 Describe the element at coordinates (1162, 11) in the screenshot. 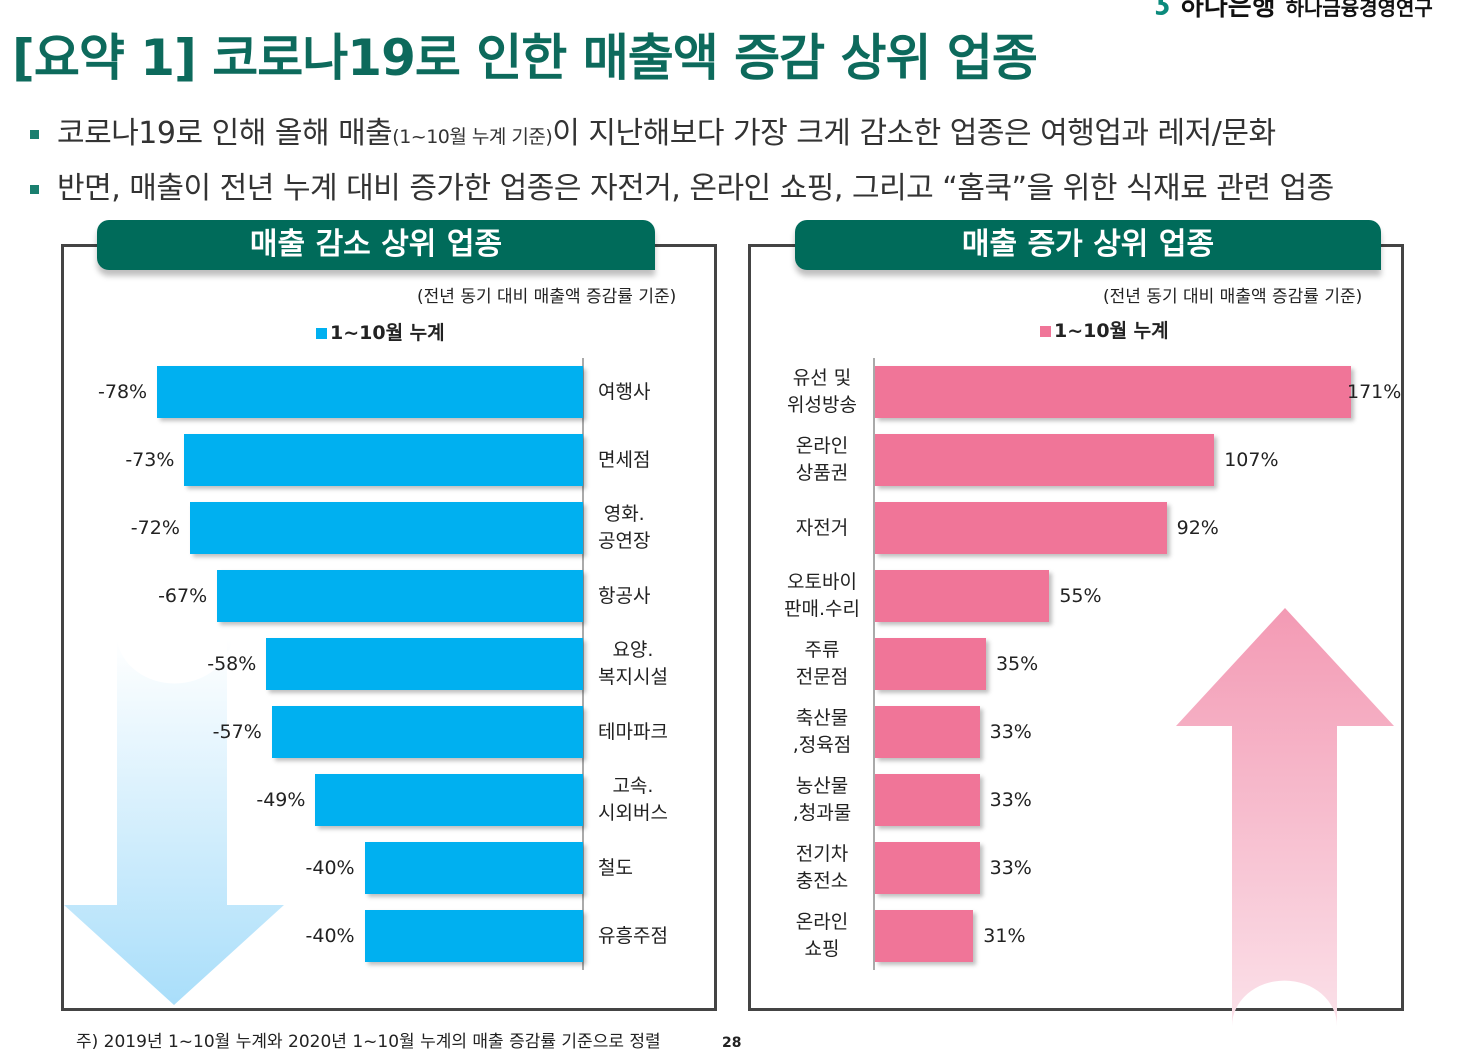

I see `logo-mark-icon: ʖ` at that location.